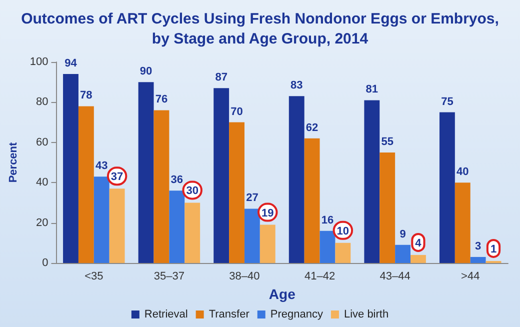 The image size is (520, 327). I want to click on y-axis-title: Percent, so click(14, 162).